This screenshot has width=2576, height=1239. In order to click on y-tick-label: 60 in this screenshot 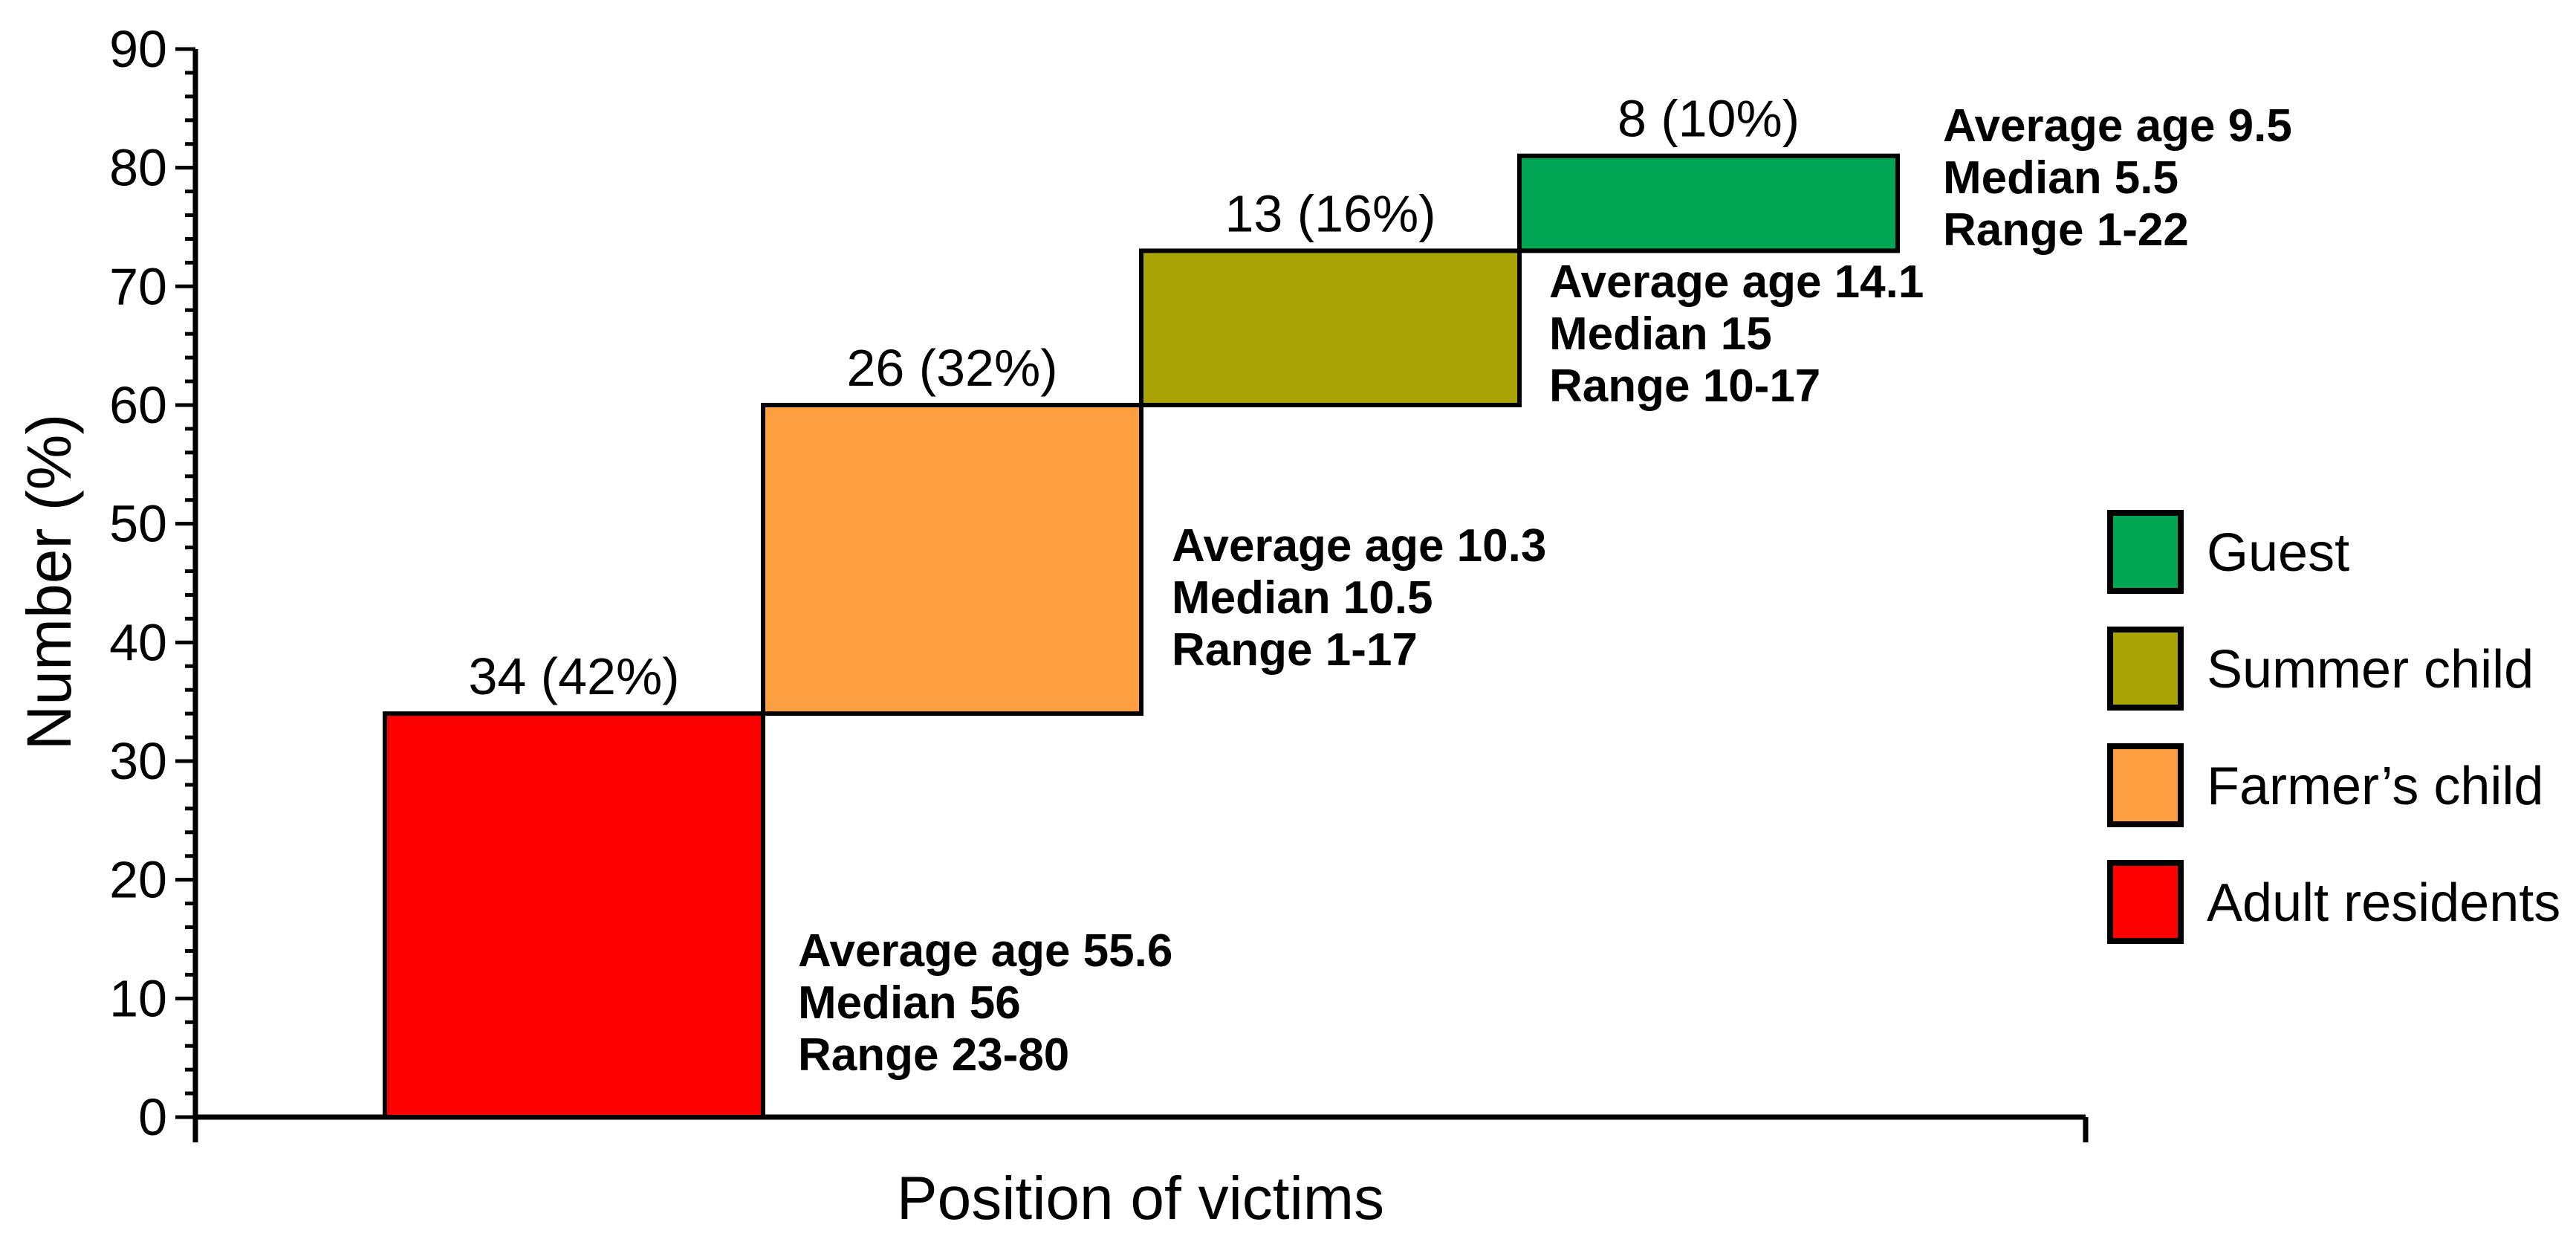, I will do `click(138, 405)`.